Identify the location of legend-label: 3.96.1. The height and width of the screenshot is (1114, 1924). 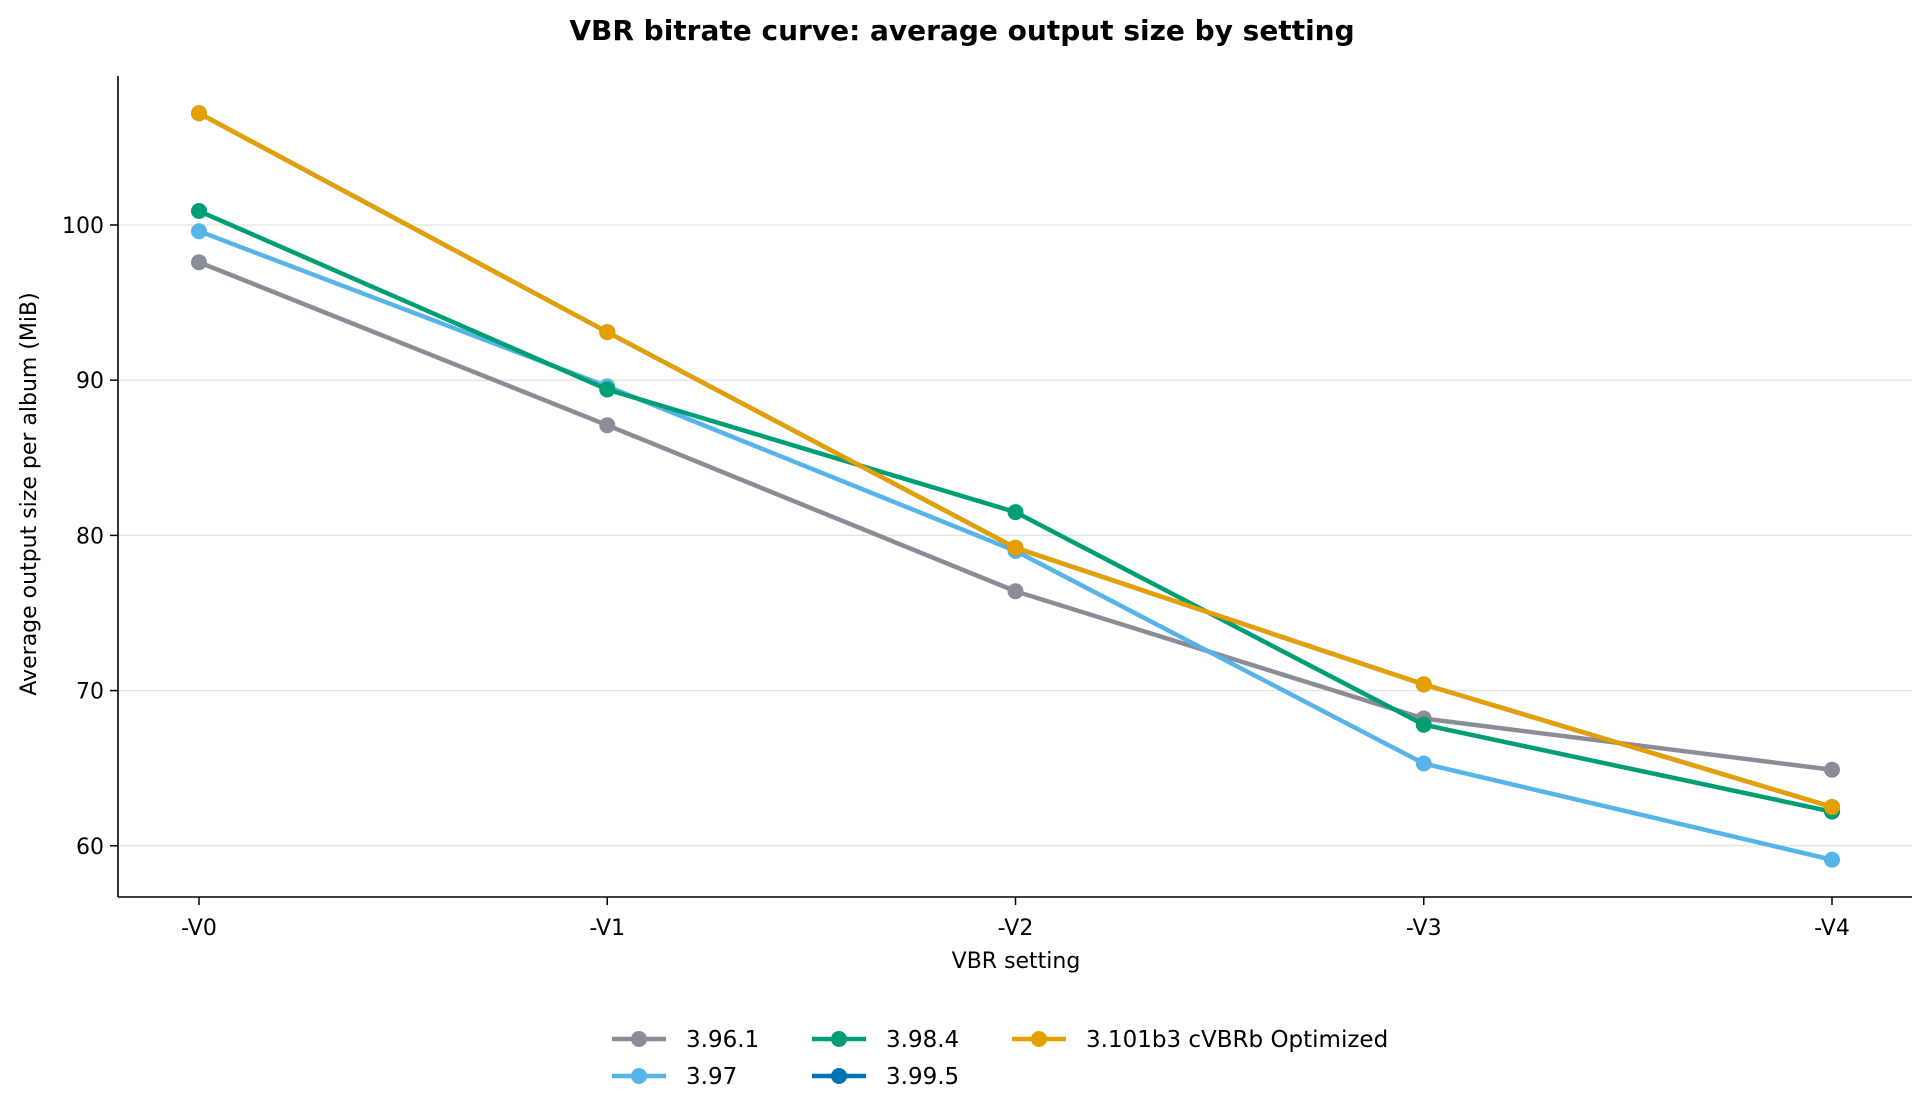
(722, 1040).